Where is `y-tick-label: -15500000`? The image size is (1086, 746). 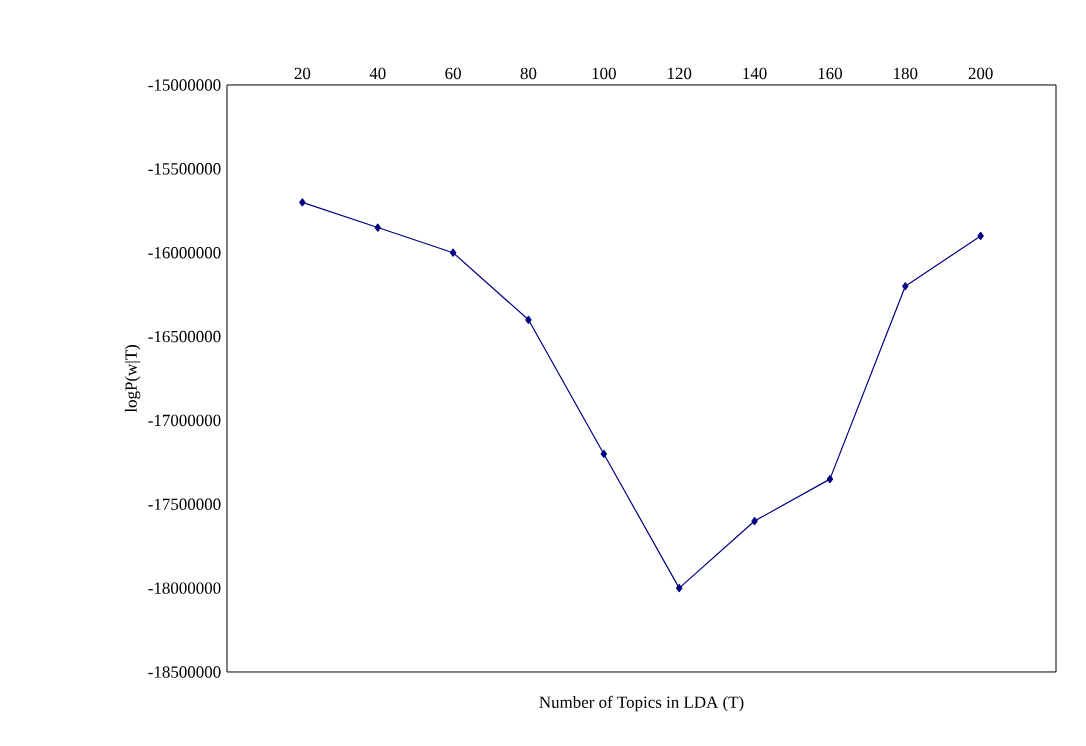
y-tick-label: -15500000 is located at coordinates (184, 169).